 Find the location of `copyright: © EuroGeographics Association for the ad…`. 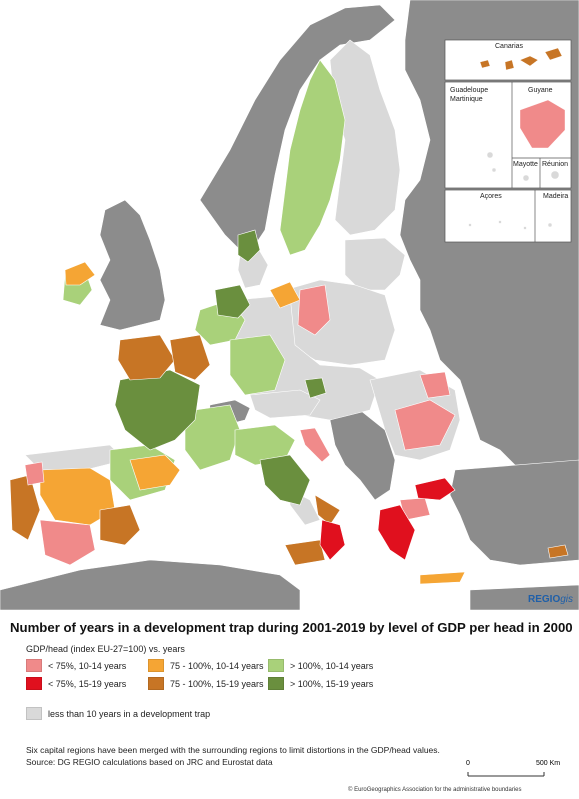

copyright: © EuroGeographics Association for the ad… is located at coordinates (435, 790).